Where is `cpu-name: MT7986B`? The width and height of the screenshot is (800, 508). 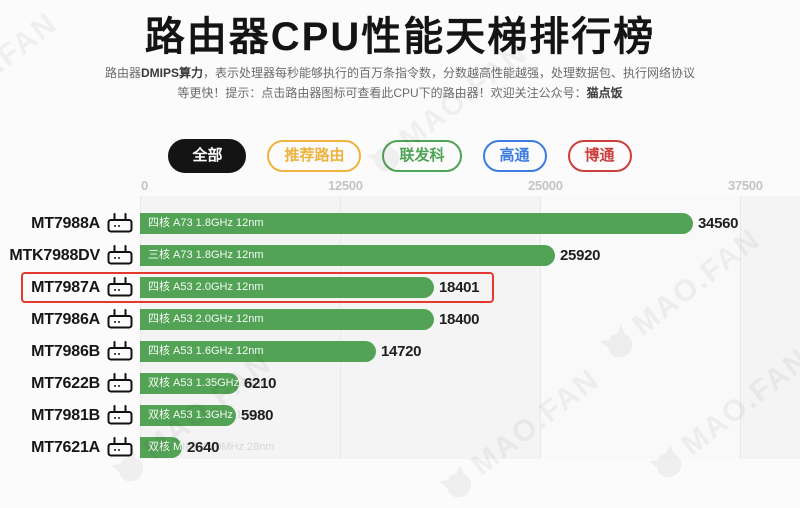
cpu-name: MT7986B is located at coordinates (65, 351).